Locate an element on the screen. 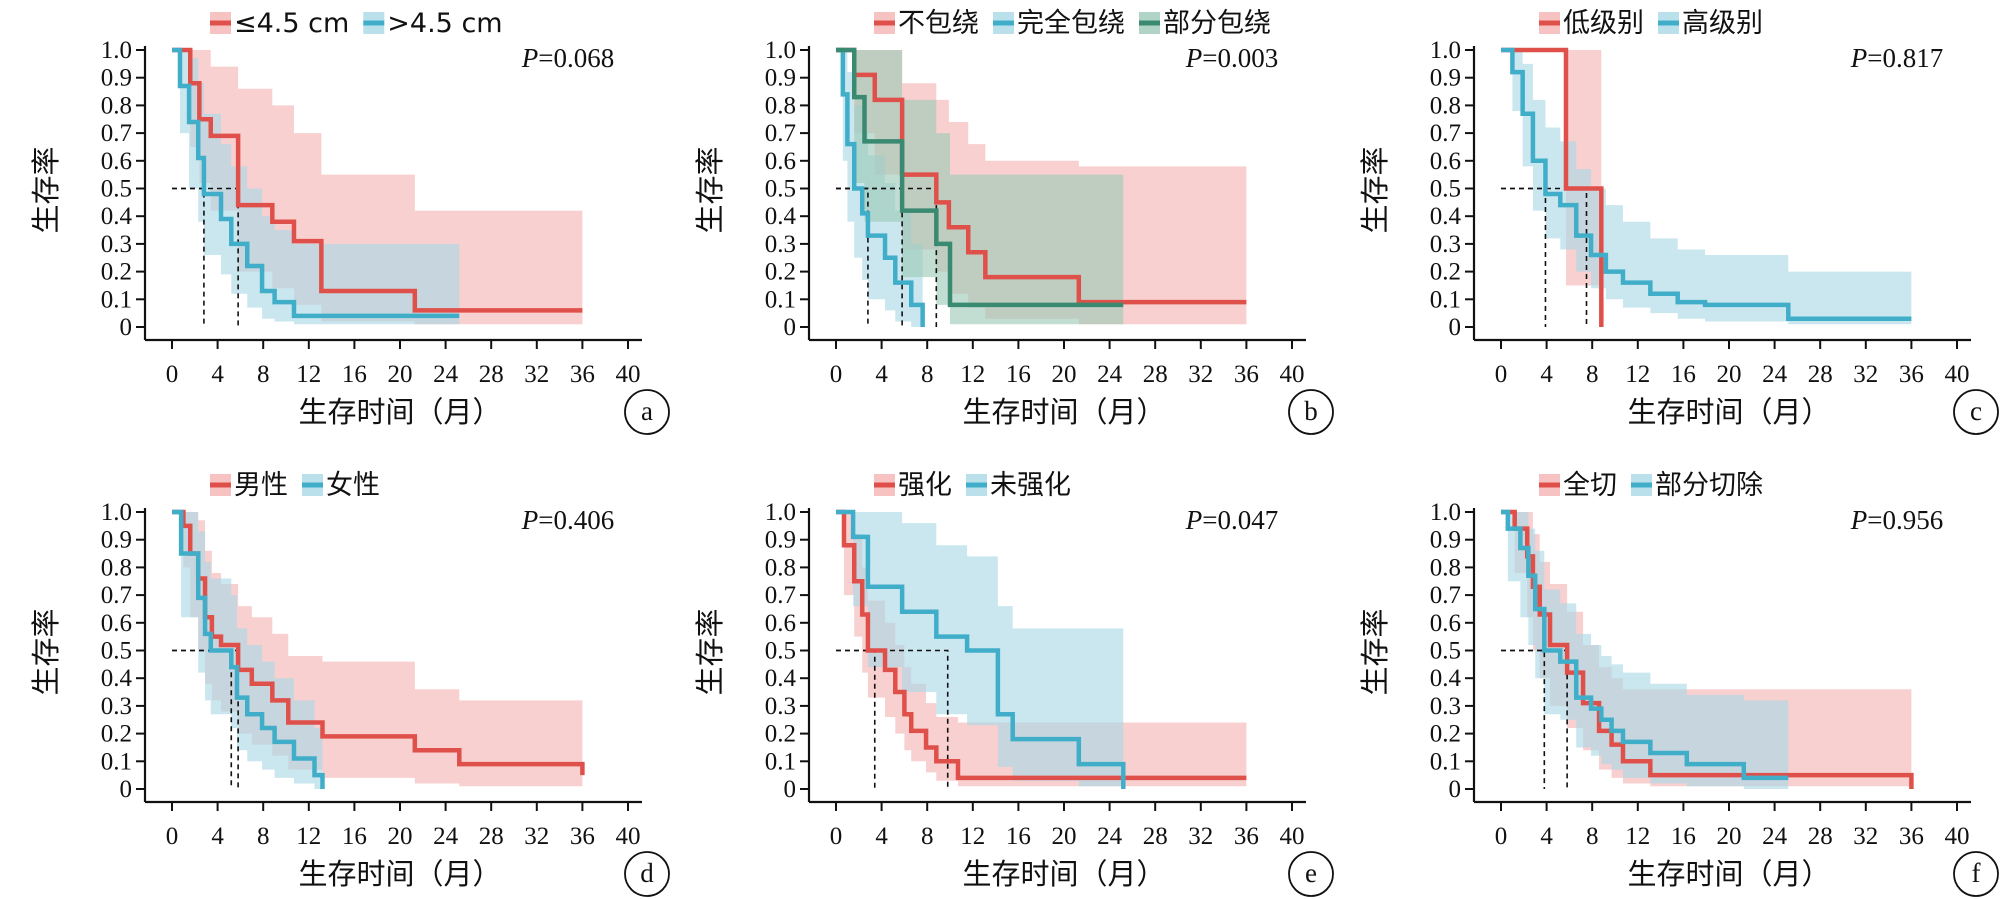 The width and height of the screenshot is (2008, 899). legend-label: 全切 is located at coordinates (1590, 485).